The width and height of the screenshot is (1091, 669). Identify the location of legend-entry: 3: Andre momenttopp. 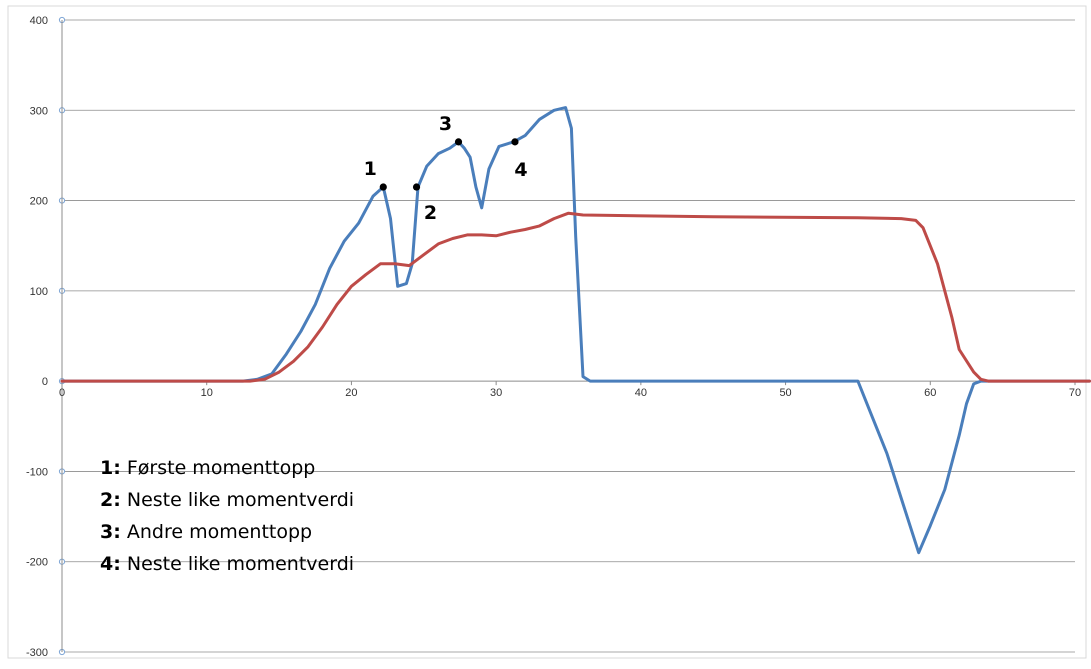
(206, 532).